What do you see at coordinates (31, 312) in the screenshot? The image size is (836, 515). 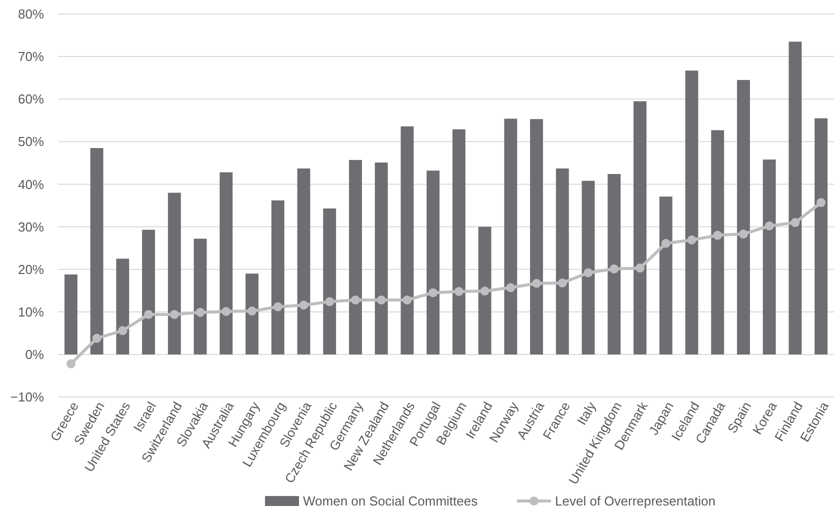 I see `y-tick-label: 10%` at bounding box center [31, 312].